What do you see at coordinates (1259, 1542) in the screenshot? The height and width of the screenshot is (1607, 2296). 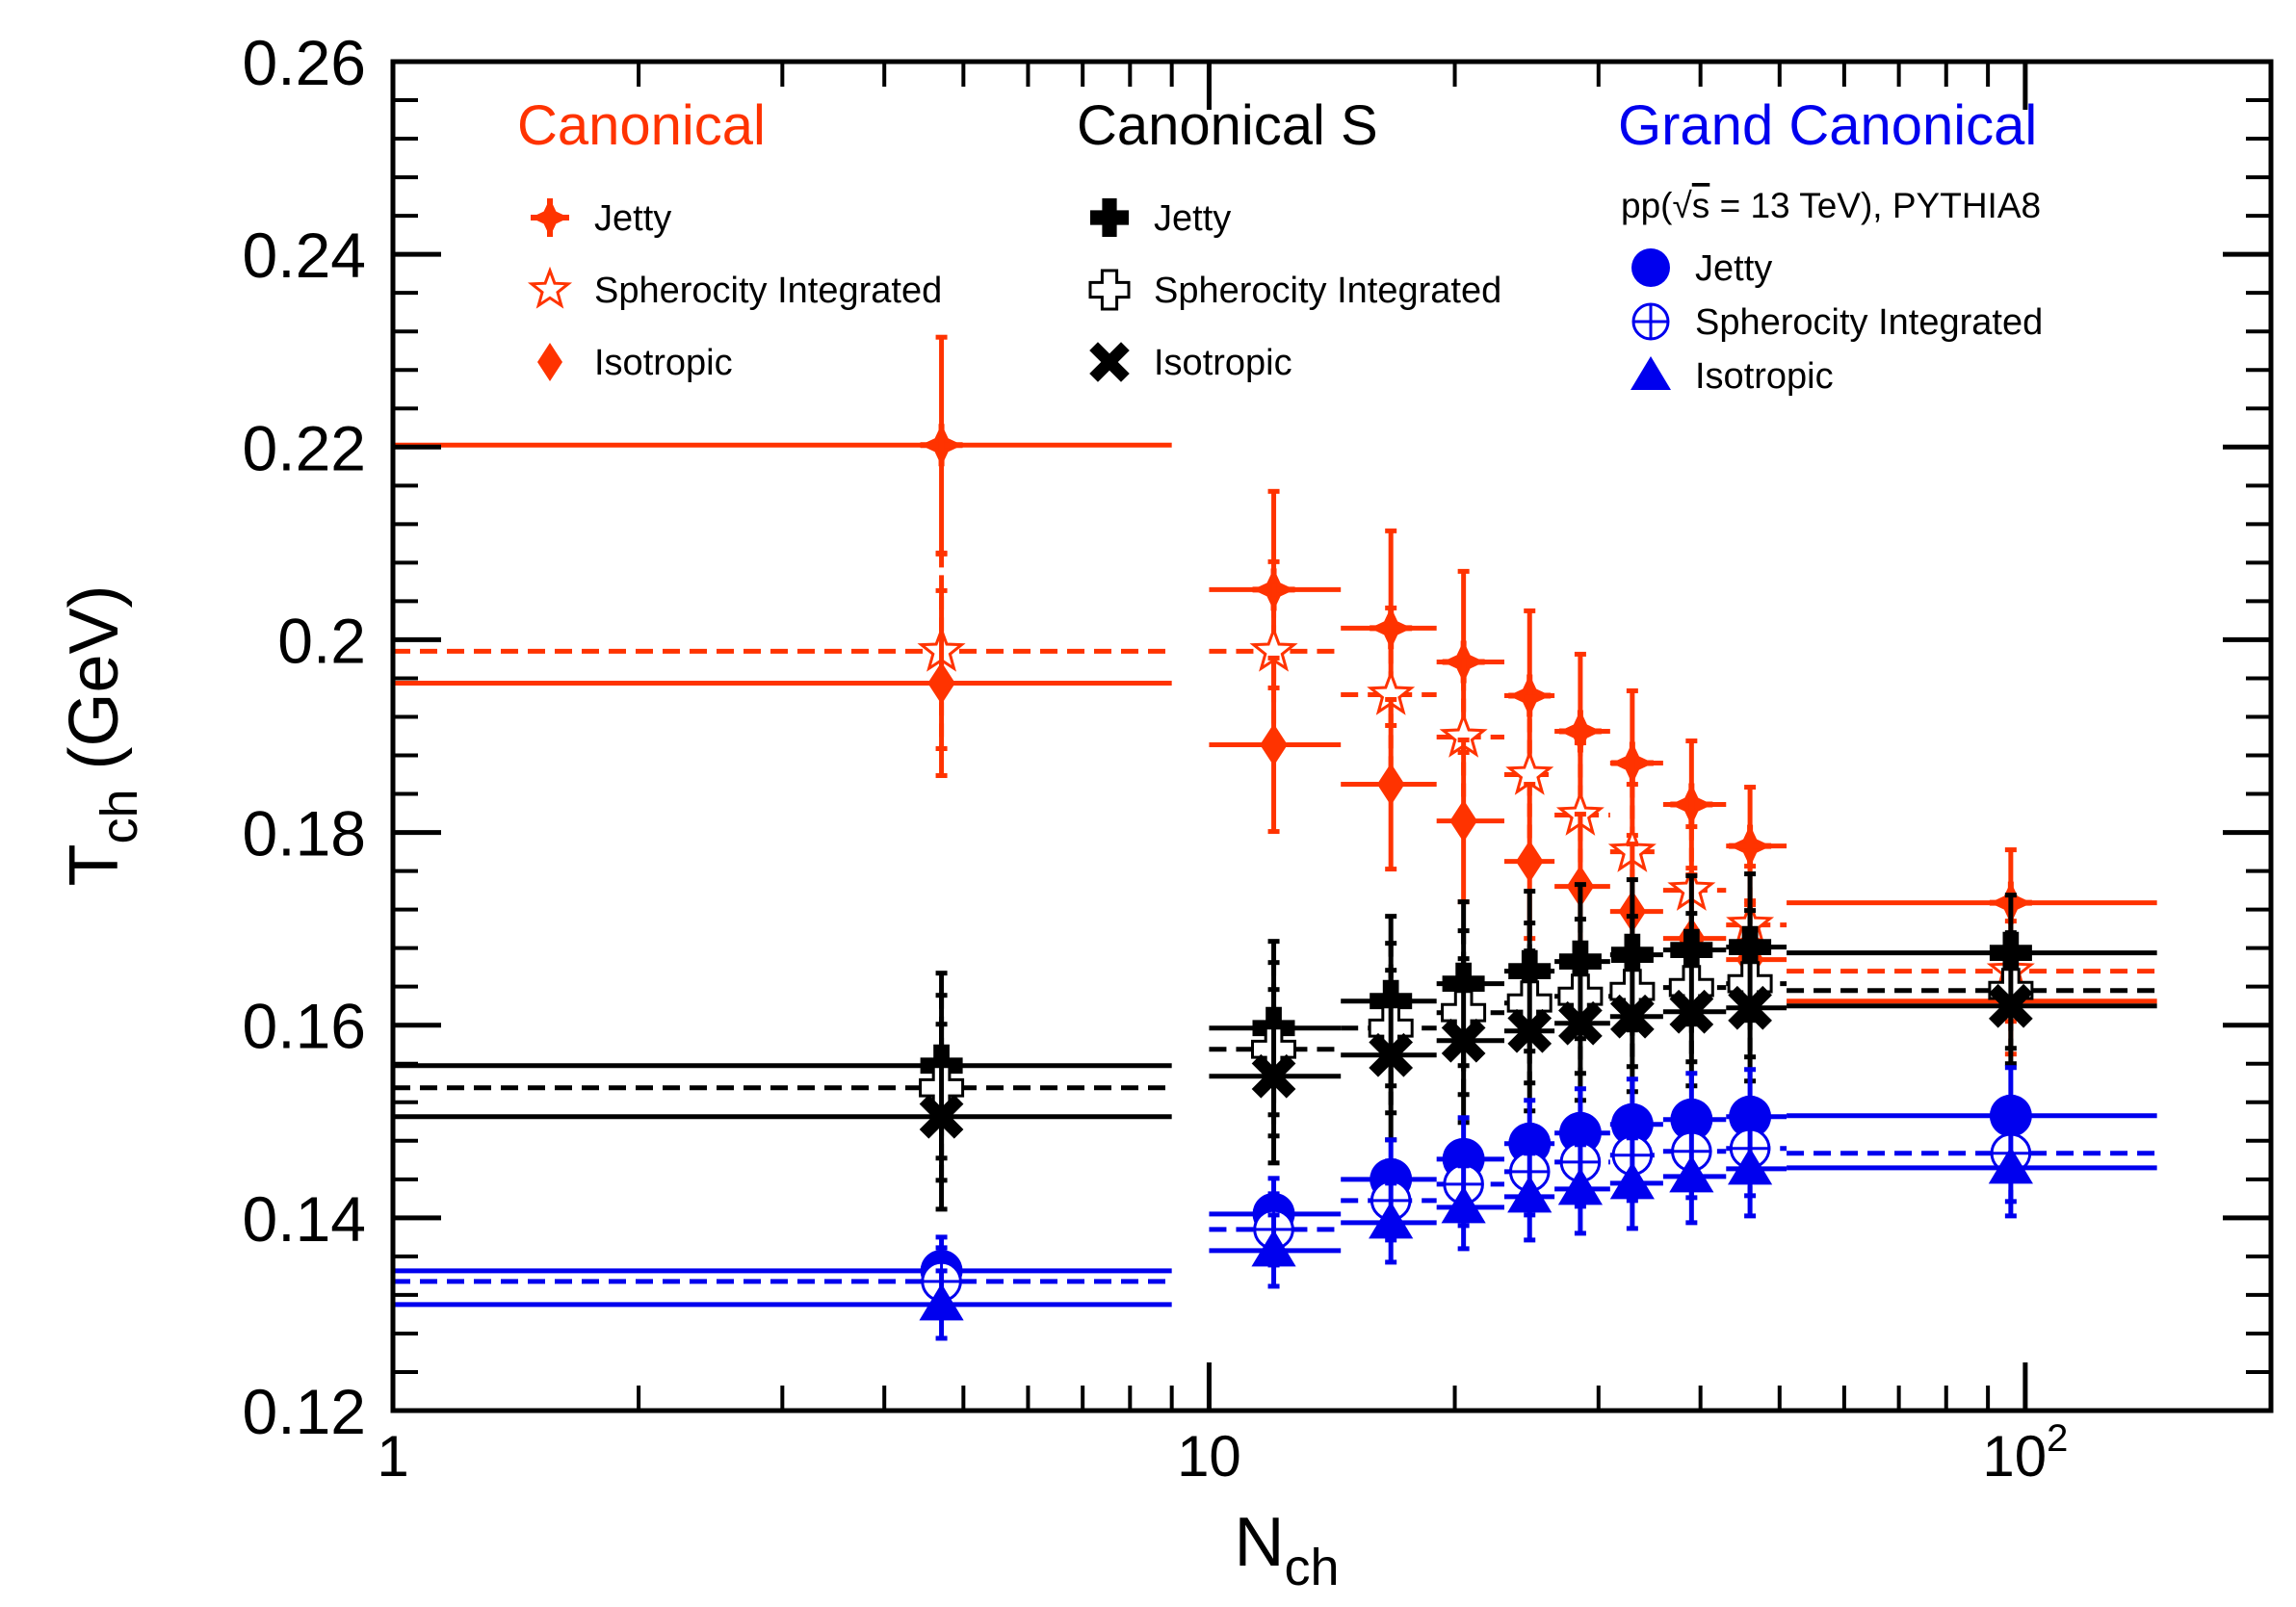 I see `x-axis-label-main: N` at bounding box center [1259, 1542].